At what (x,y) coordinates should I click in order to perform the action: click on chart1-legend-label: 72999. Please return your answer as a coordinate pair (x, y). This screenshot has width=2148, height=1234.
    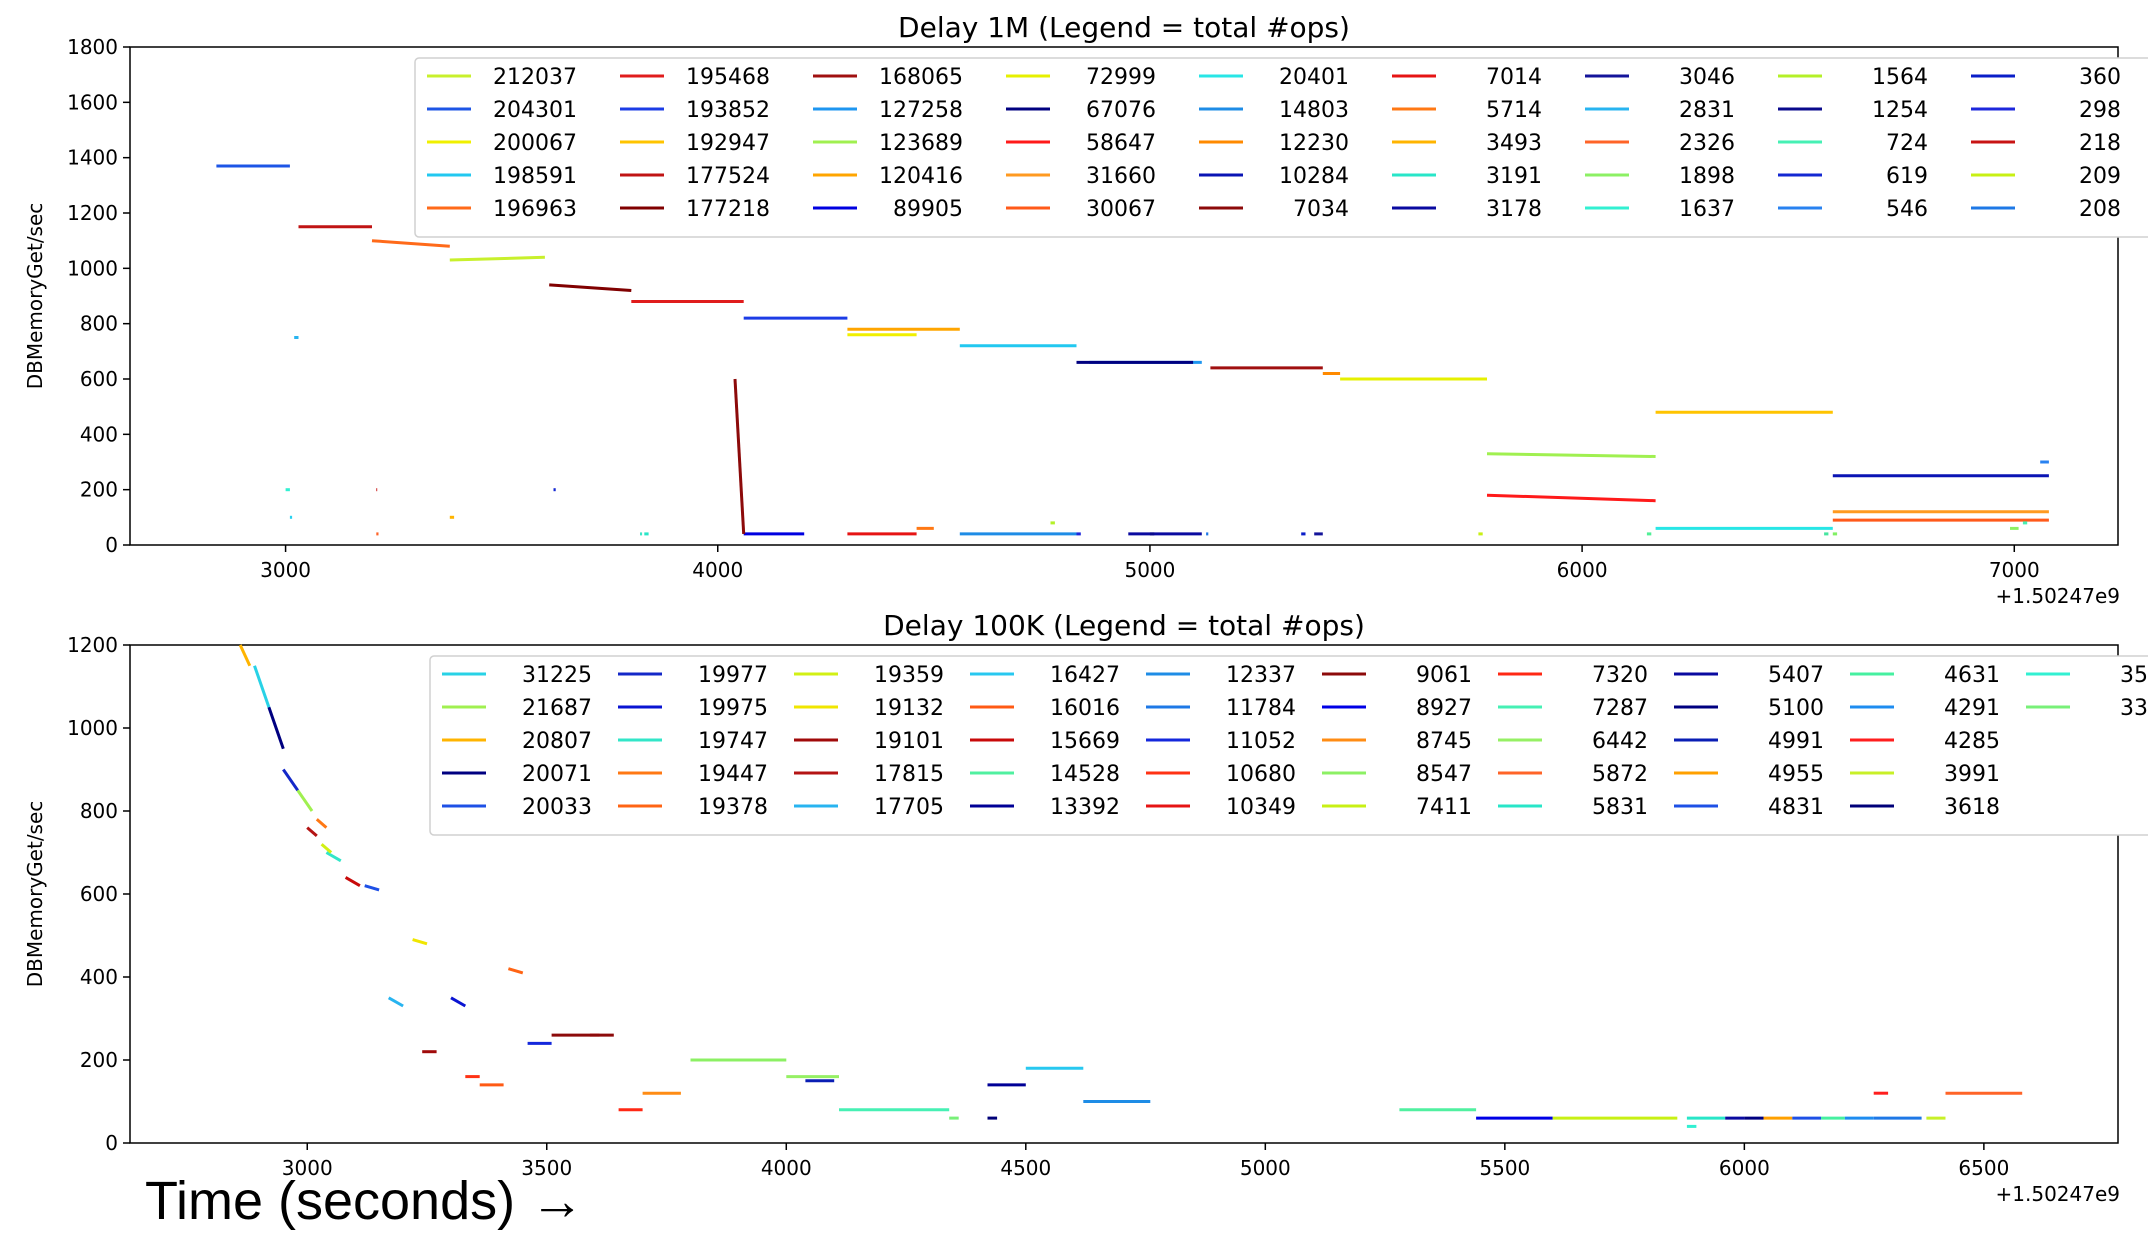
    Looking at the image, I should click on (1121, 77).